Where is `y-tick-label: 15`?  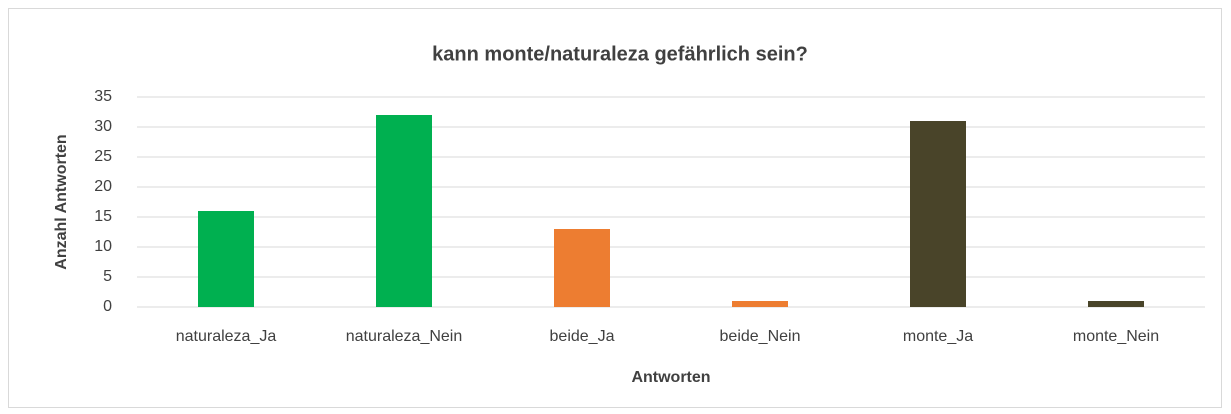 y-tick-label: 15 is located at coordinates (103, 216).